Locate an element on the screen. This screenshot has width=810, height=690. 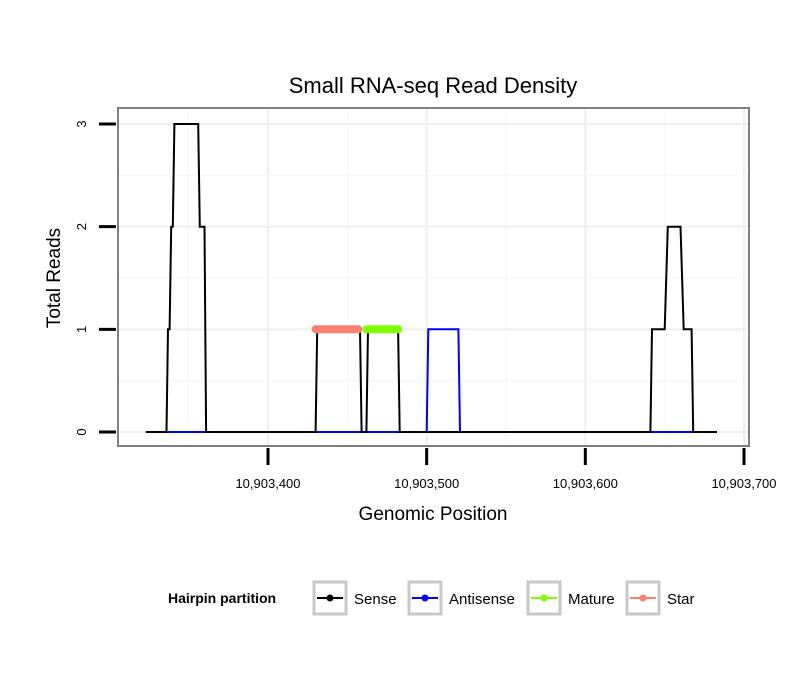
legend-title: Hairpin partition is located at coordinates (222, 598).